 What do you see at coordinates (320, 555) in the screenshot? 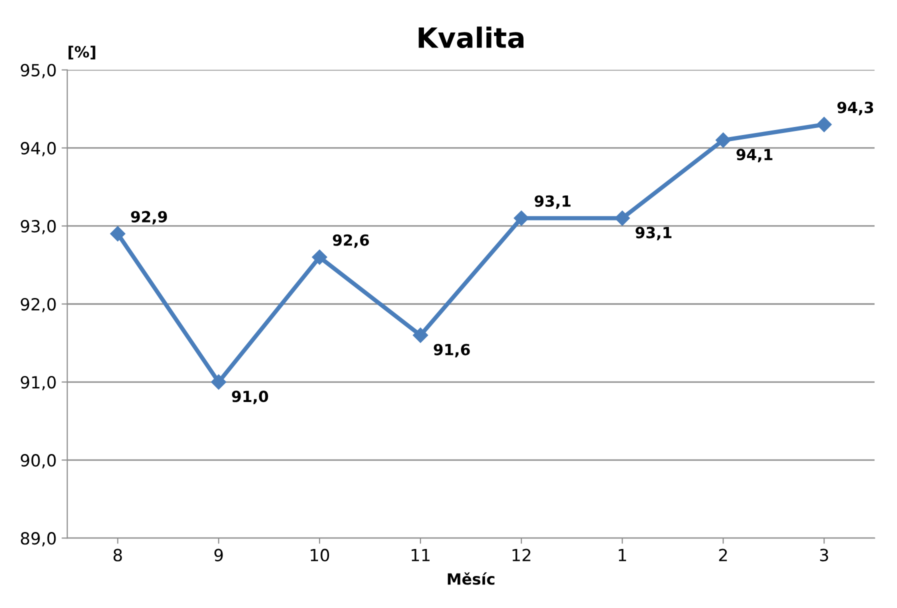
I see `x-tick-label: 10` at bounding box center [320, 555].